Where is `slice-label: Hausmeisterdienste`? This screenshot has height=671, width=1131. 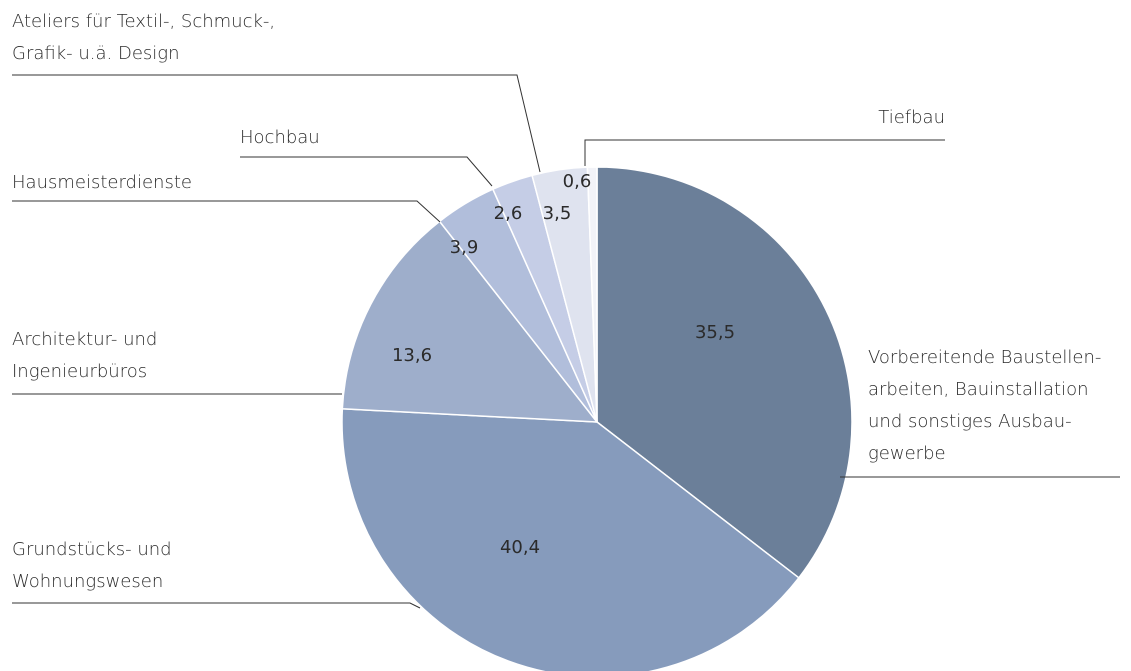
slice-label: Hausmeisterdienste is located at coordinates (102, 182).